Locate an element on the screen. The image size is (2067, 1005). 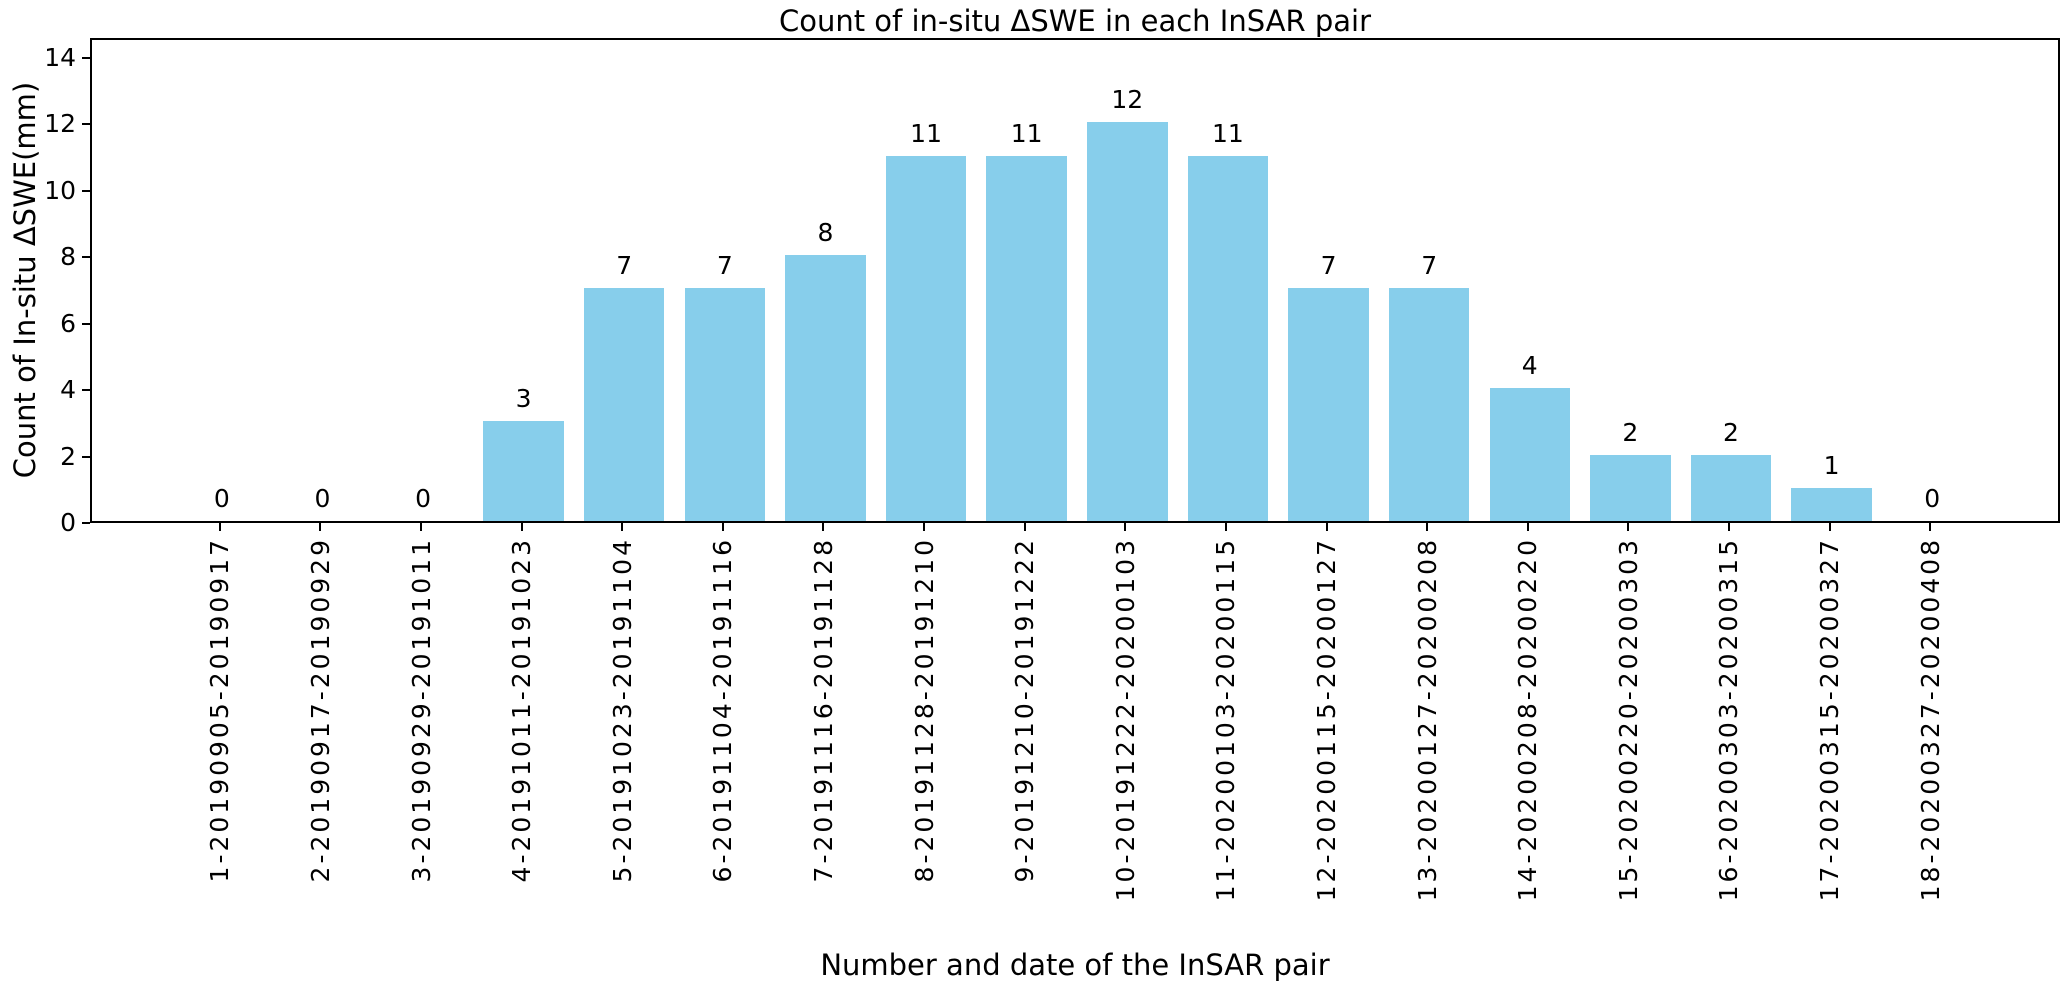
x-tick-label: 14-20200208-20200220 is located at coordinates (1528, 719).